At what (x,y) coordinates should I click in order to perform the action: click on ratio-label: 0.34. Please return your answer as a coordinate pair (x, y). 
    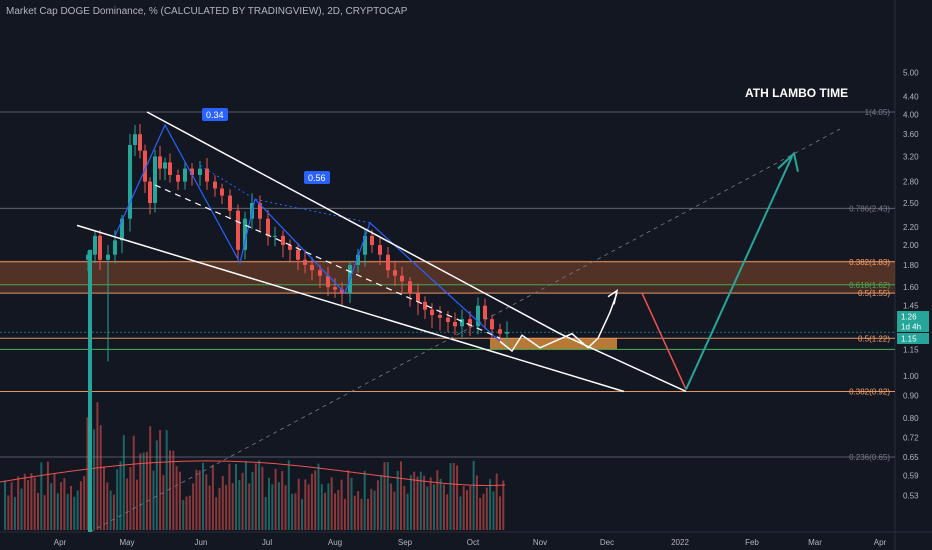
    Looking at the image, I should click on (215, 115).